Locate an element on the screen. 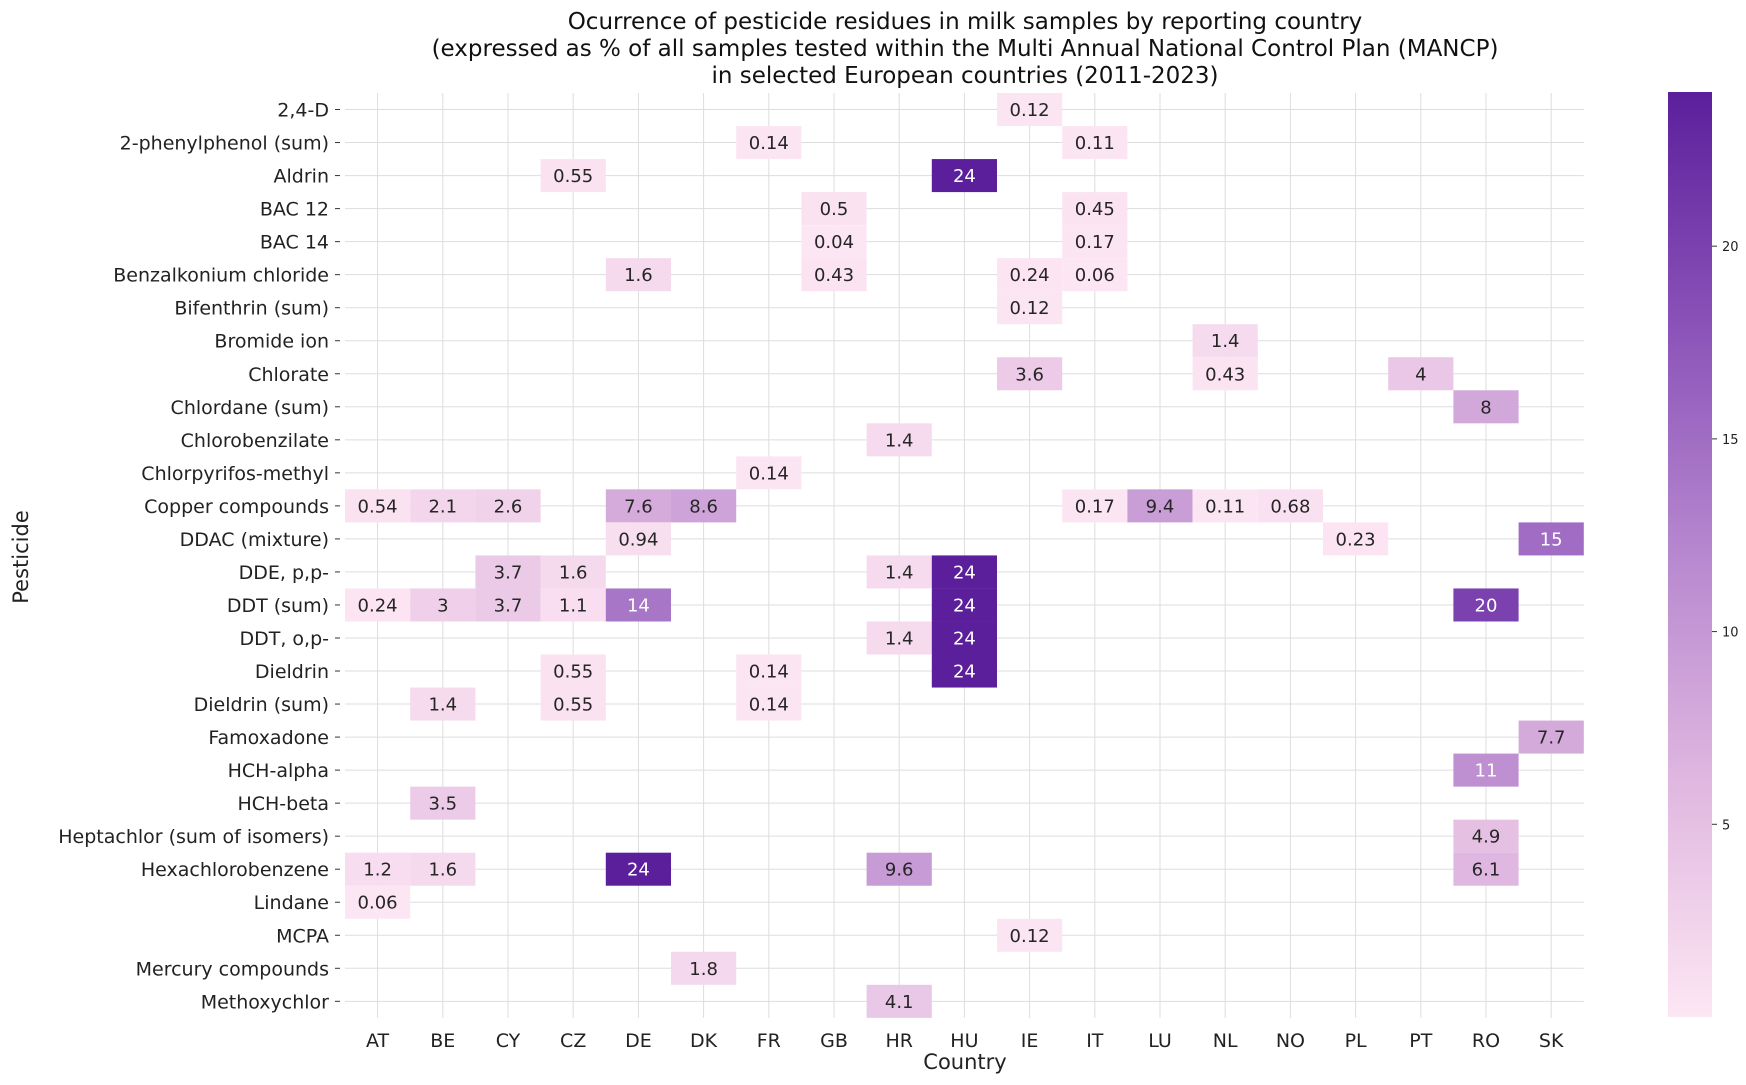 The height and width of the screenshot is (1085, 1746). heatmap-cell: 0.14 is located at coordinates (769, 671).